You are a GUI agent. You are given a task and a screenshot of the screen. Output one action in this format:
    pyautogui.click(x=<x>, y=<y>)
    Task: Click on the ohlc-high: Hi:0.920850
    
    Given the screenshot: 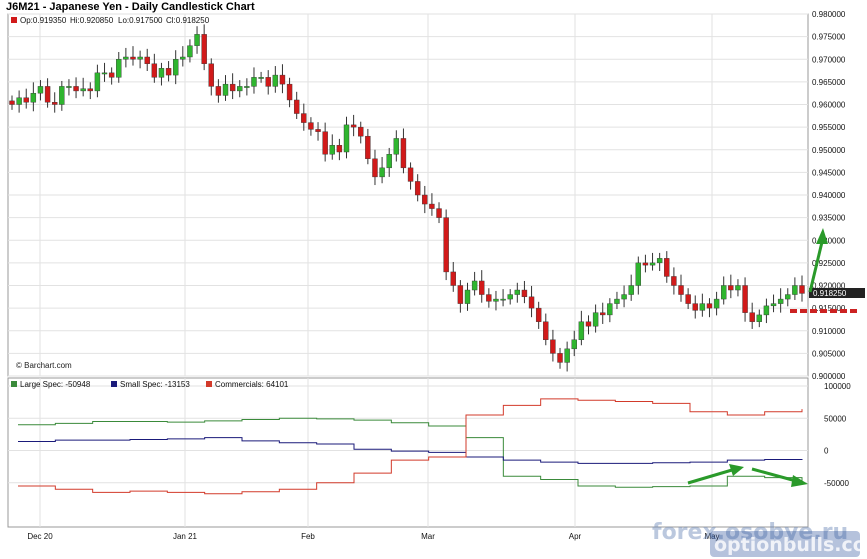 What is the action you would take?
    pyautogui.click(x=92, y=20)
    